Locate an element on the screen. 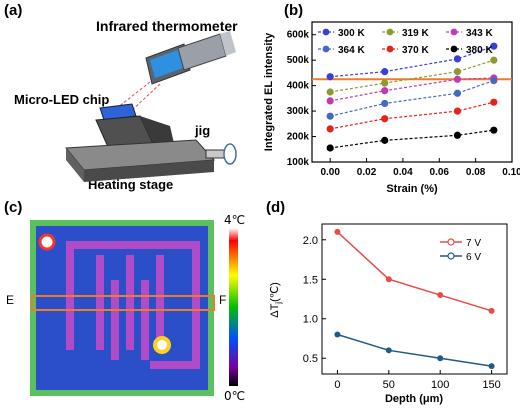 The height and width of the screenshot is (409, 520). y-tick-label-b: 200k is located at coordinates (298, 137).